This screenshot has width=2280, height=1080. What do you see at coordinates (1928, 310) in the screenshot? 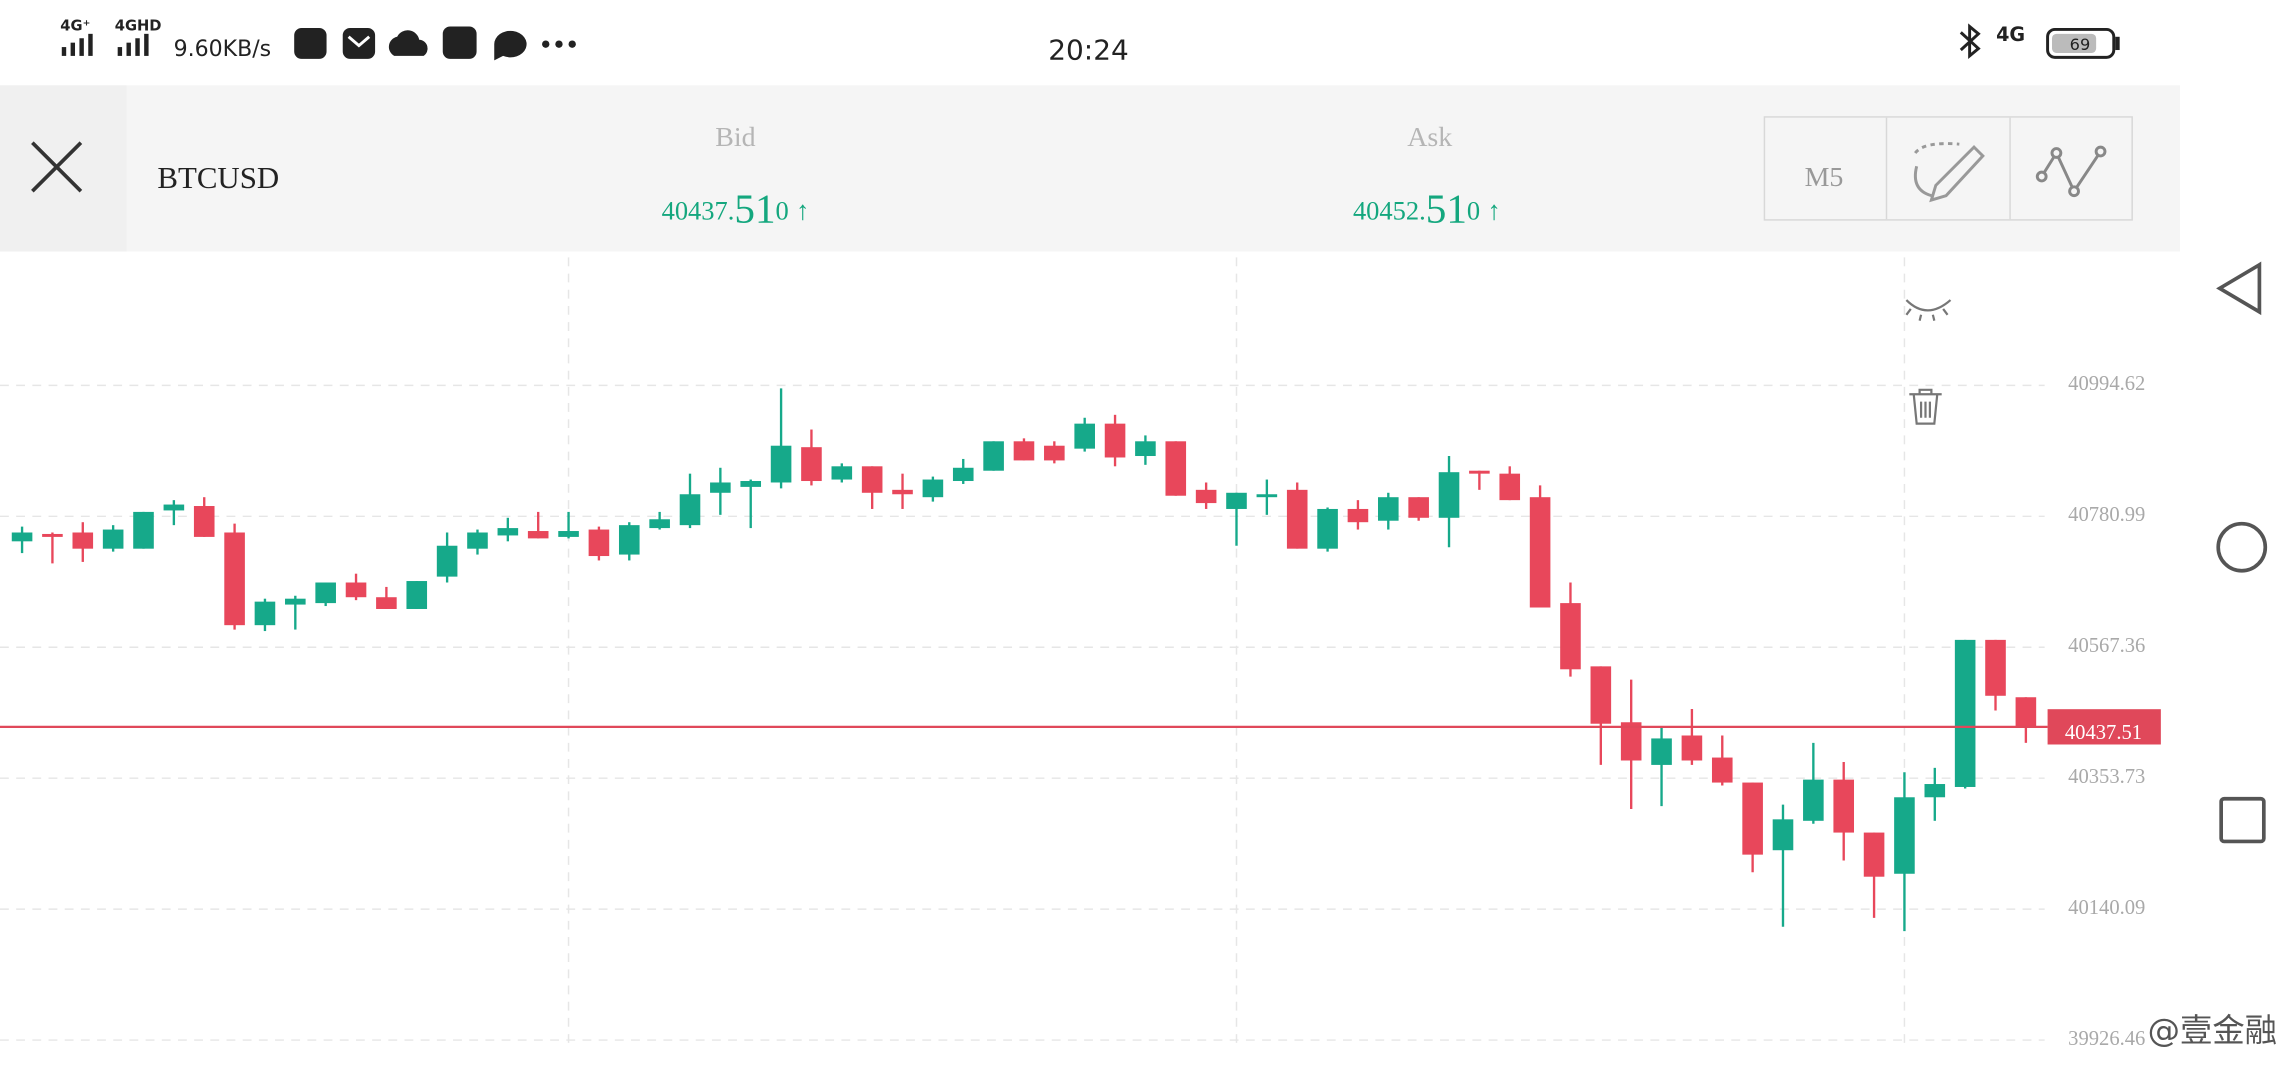
I see `hide-button` at bounding box center [1928, 310].